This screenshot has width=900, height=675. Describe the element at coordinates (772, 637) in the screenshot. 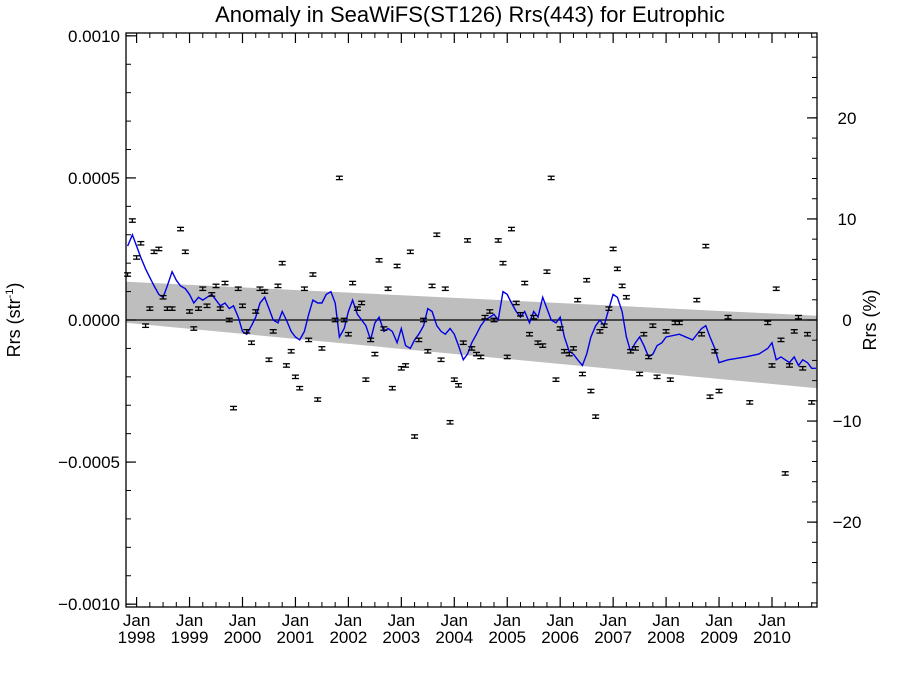

I see `x-tick-year-label: 2010` at that location.